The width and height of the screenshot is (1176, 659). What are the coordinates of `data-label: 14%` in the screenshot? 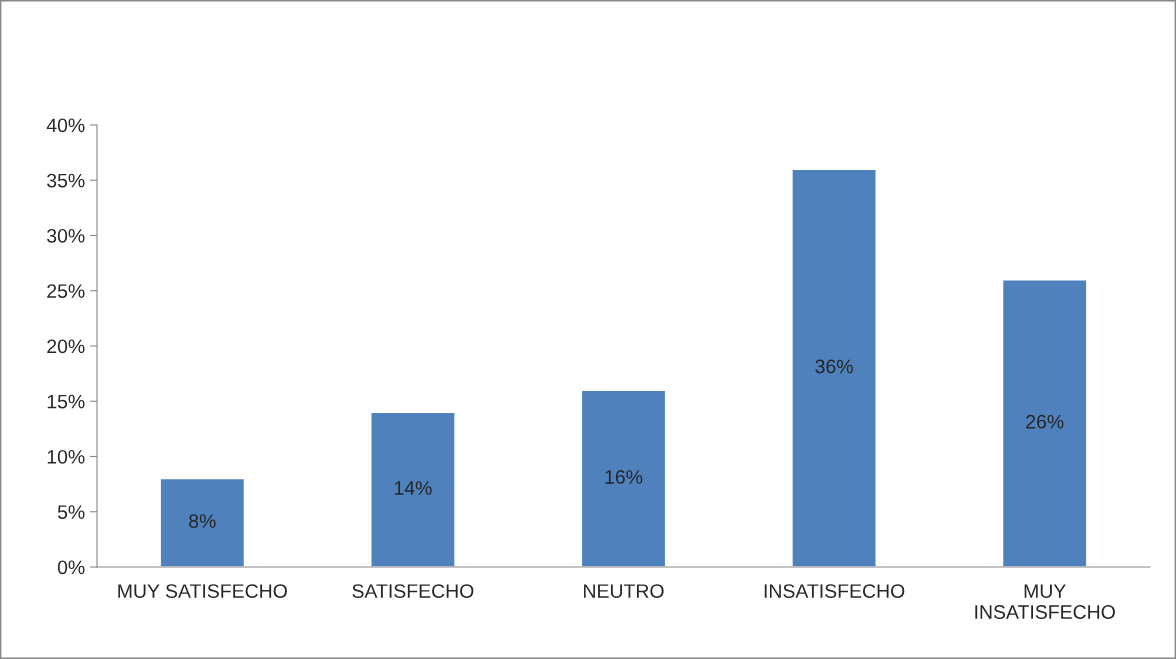 It's located at (413, 488).